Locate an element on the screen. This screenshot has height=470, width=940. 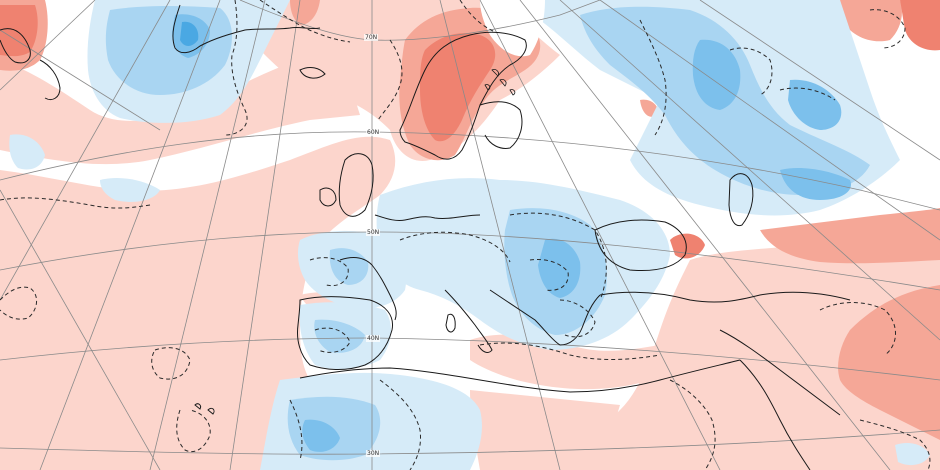
latitude-label-40n: 40N is located at coordinates (373, 338).